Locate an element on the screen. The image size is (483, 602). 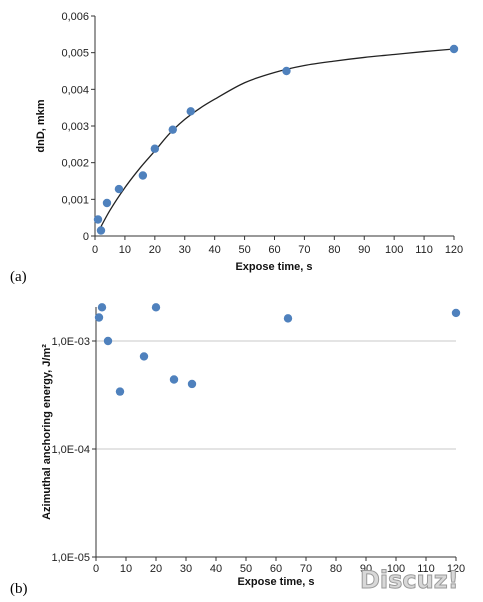
chart-a-x-ticks: 0 10 20 30 40 50 60 70 80 90 100 110 120 is located at coordinates (277, 246).